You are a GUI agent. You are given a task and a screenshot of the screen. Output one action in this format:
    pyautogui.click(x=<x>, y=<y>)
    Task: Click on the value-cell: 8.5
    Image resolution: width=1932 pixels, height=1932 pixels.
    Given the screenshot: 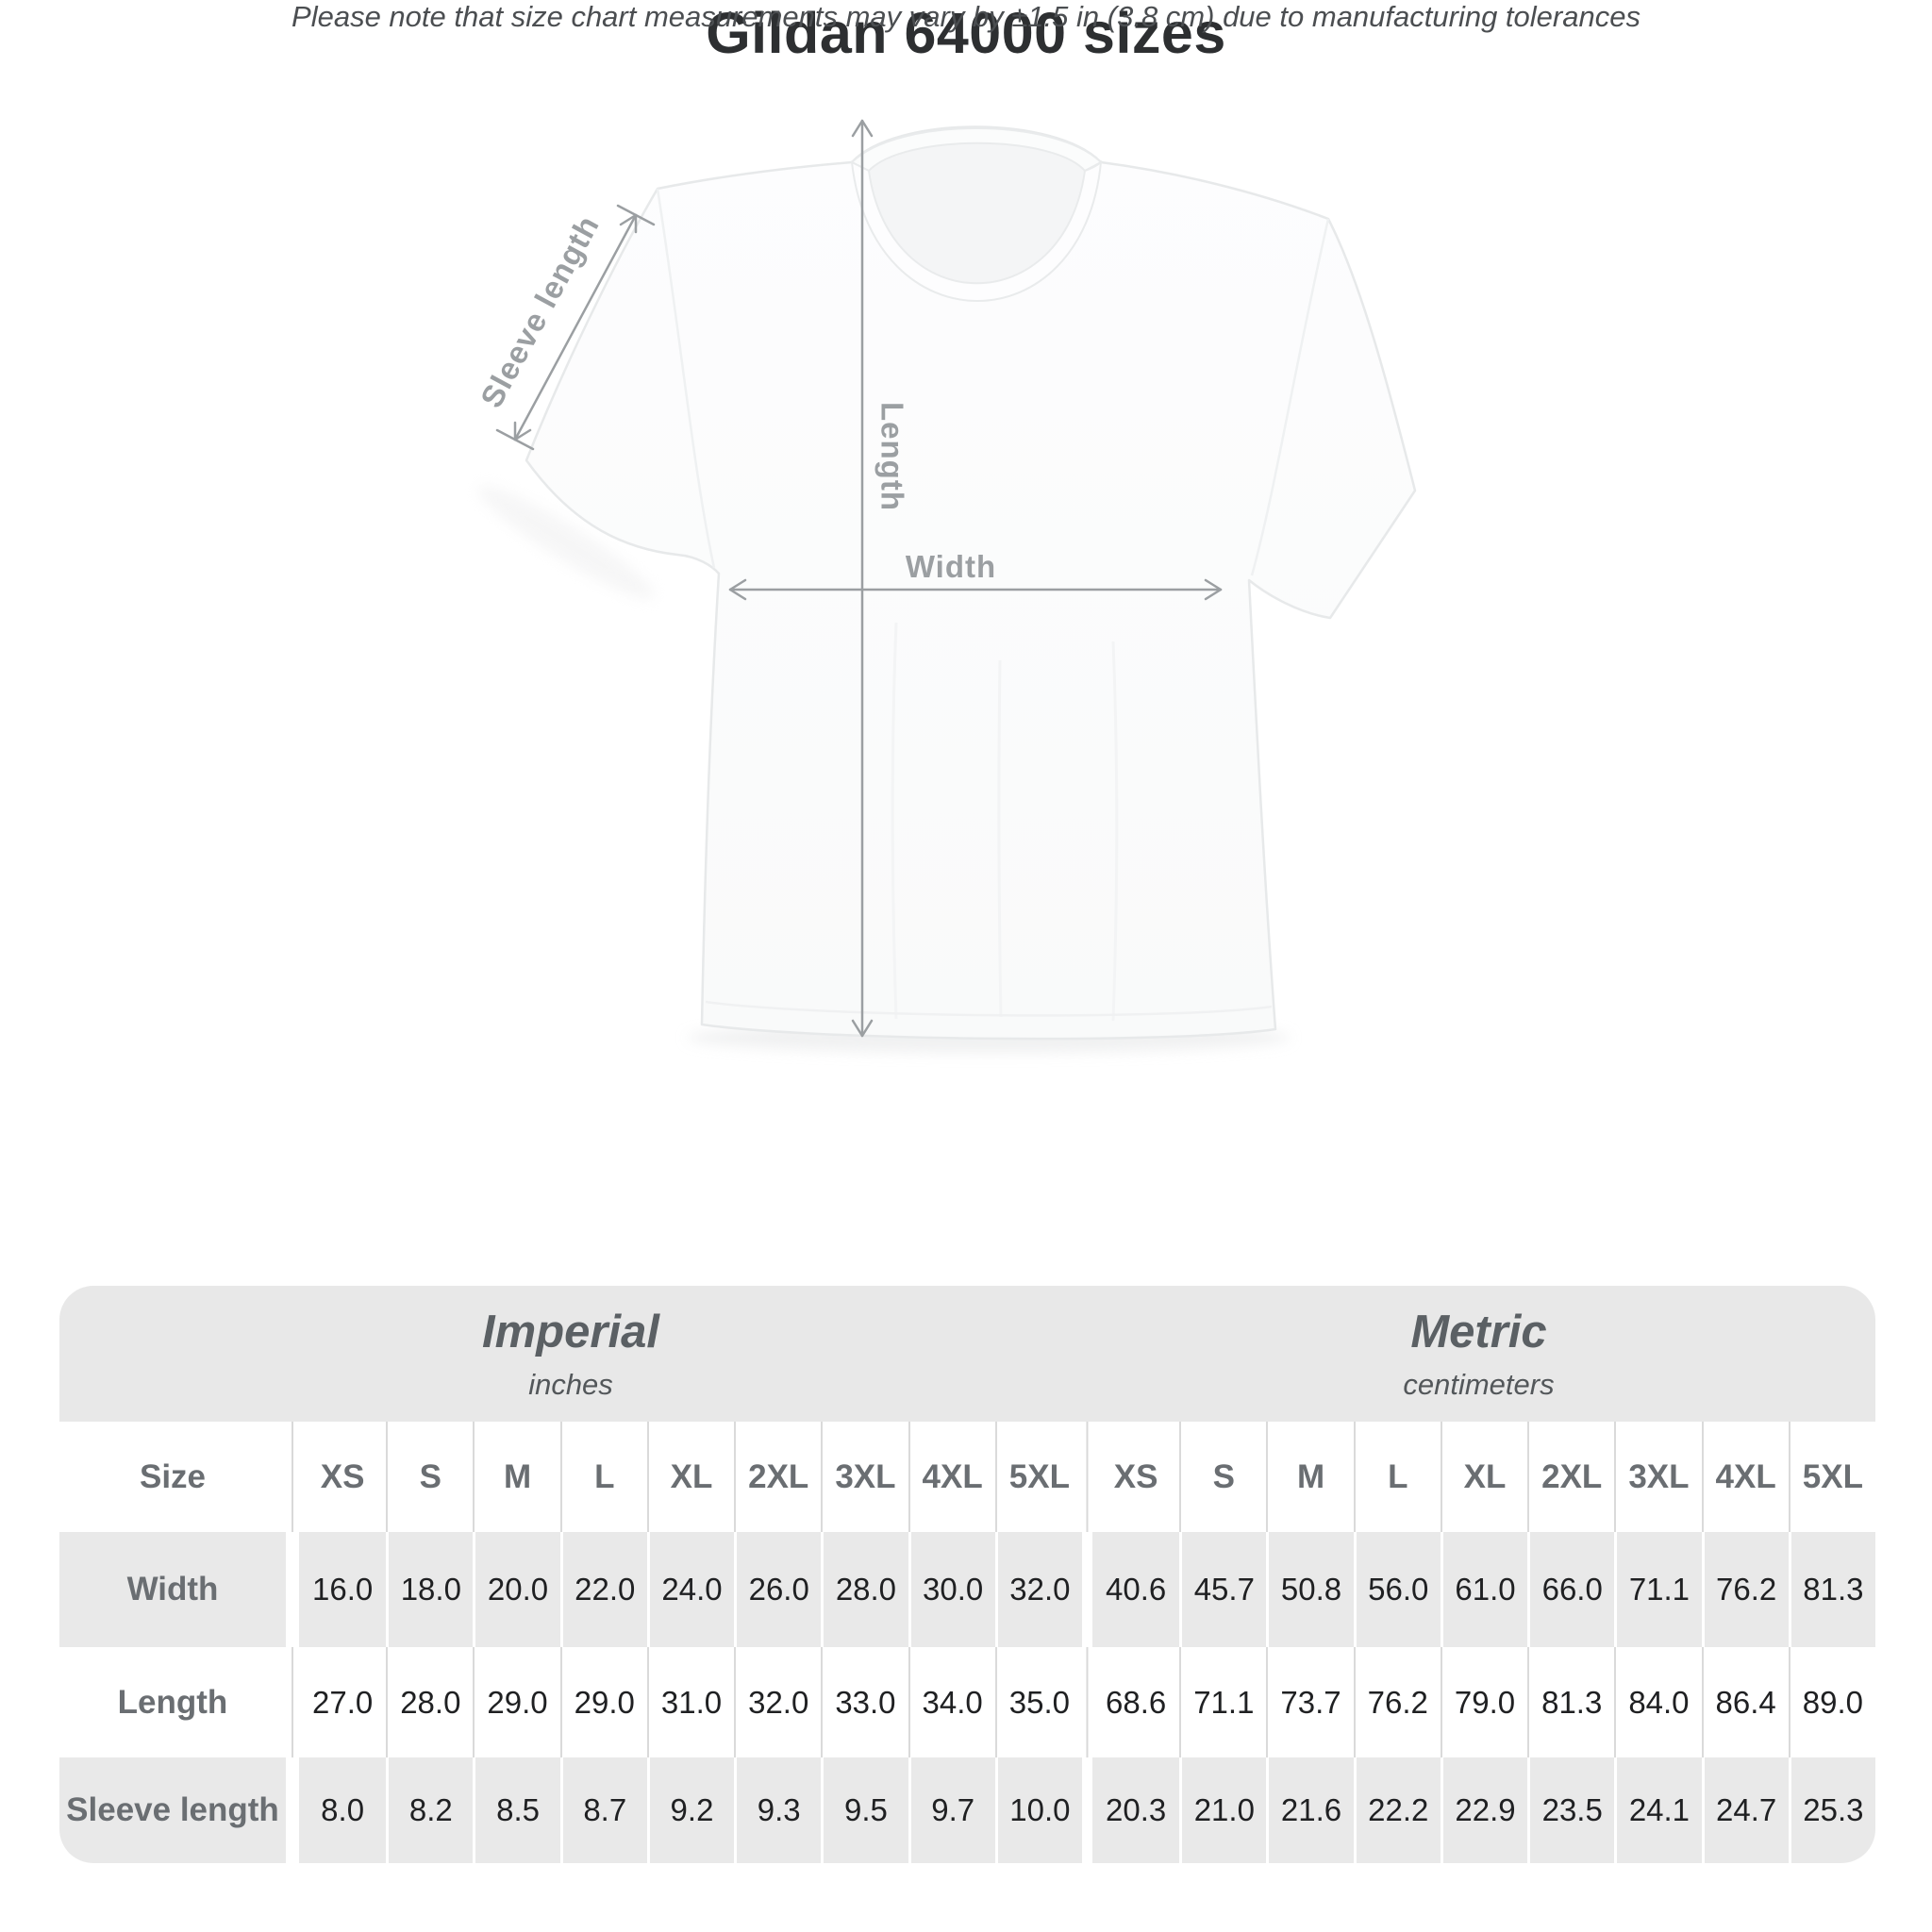 What is the action you would take?
    pyautogui.click(x=517, y=1810)
    